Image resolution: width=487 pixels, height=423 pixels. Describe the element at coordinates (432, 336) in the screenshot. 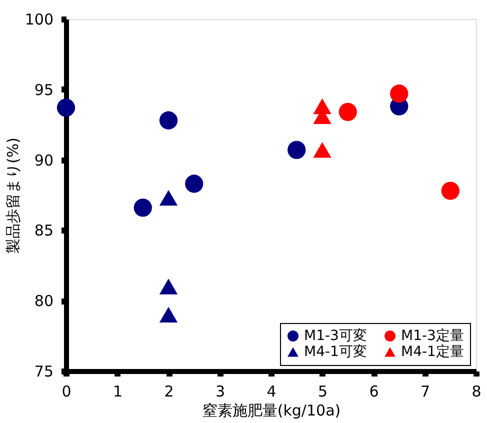

I see `legend-label: M1-3定量` at that location.